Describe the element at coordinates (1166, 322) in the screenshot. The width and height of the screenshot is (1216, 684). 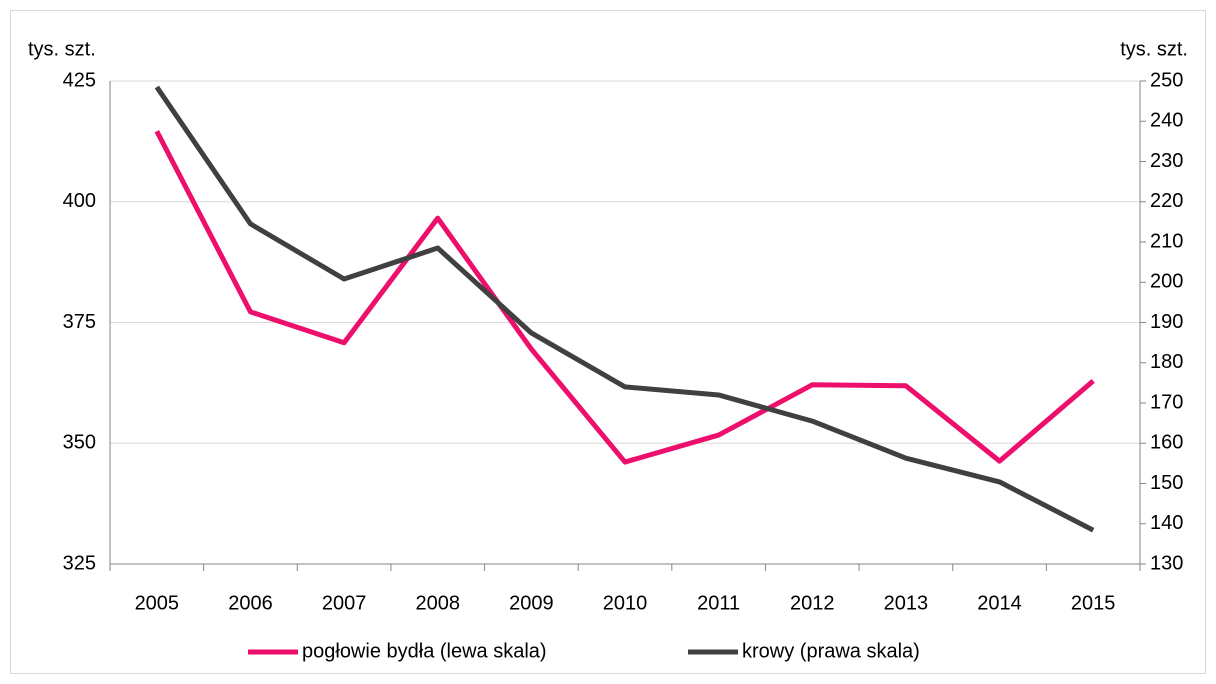
I see `y2-tick-label: 190` at that location.